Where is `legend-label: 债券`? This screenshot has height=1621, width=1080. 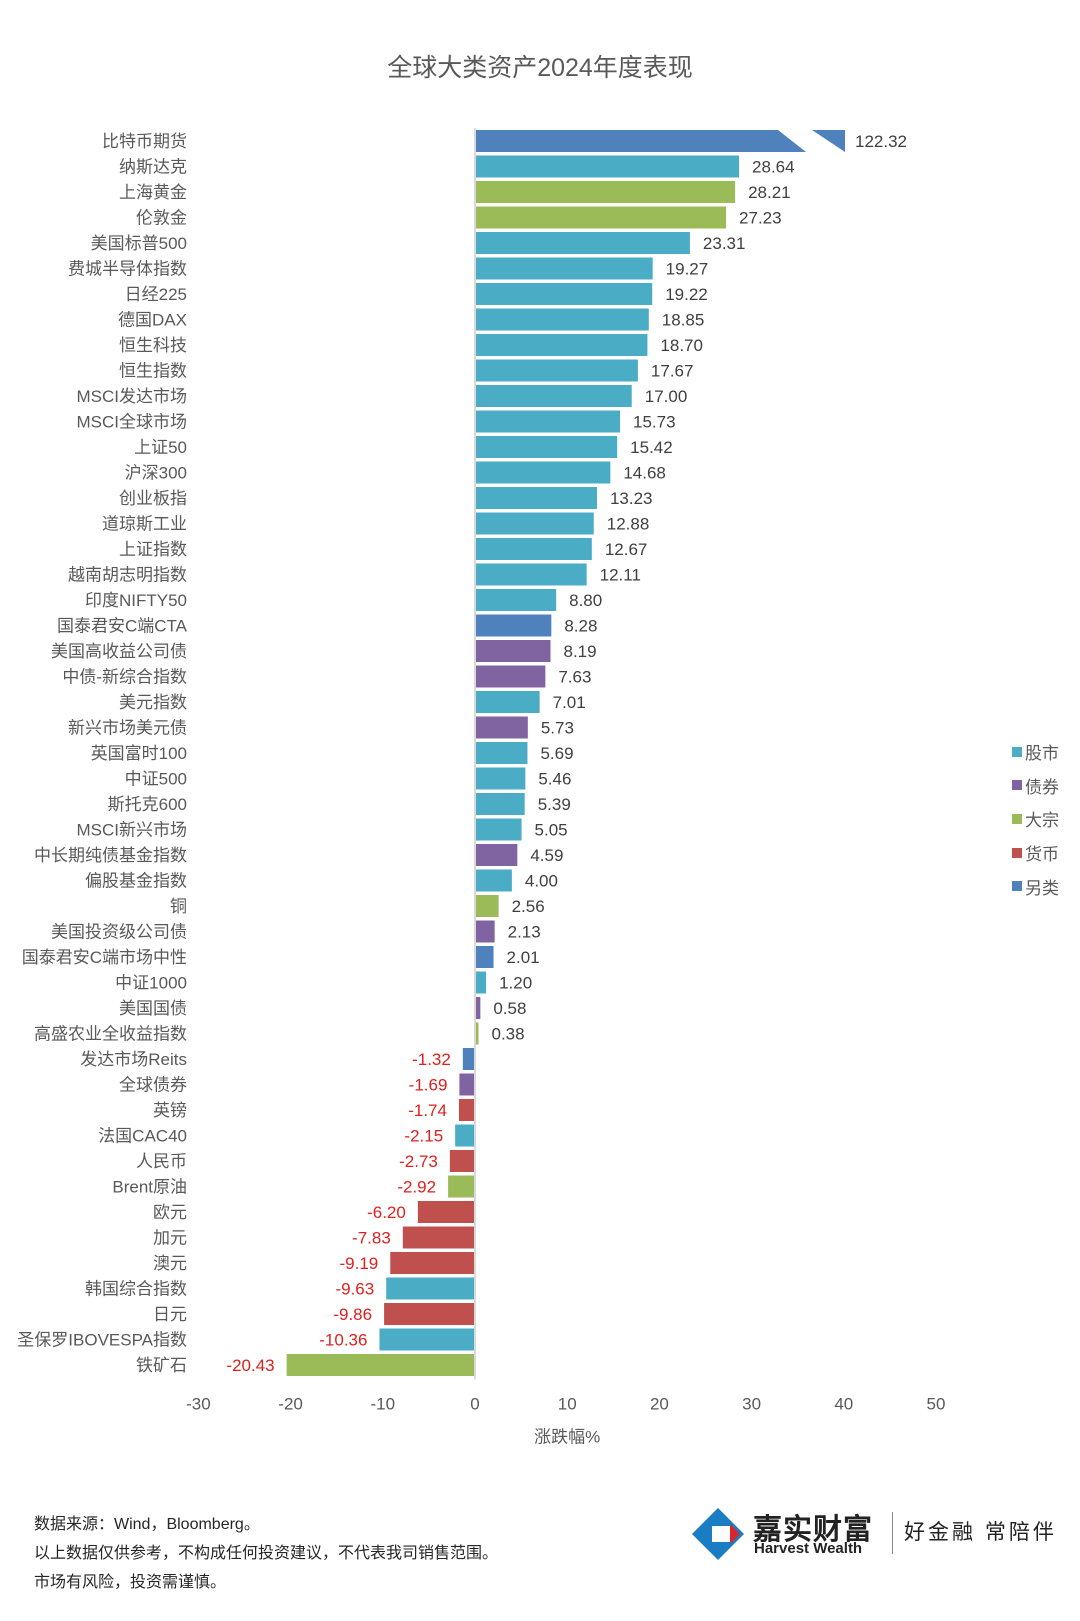 legend-label: 债券 is located at coordinates (1042, 787).